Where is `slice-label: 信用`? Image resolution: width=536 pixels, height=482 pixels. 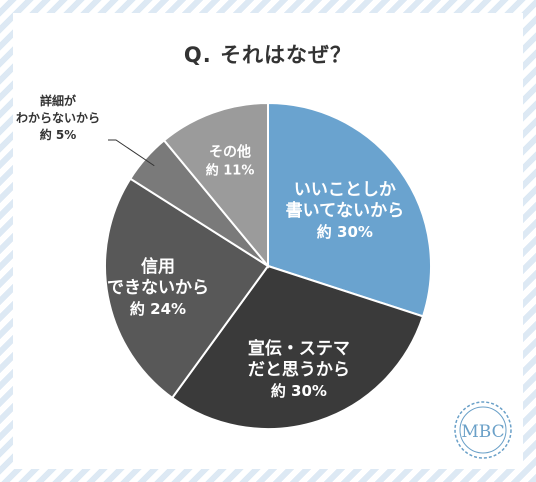
slice-label: 信用 is located at coordinates (158, 266).